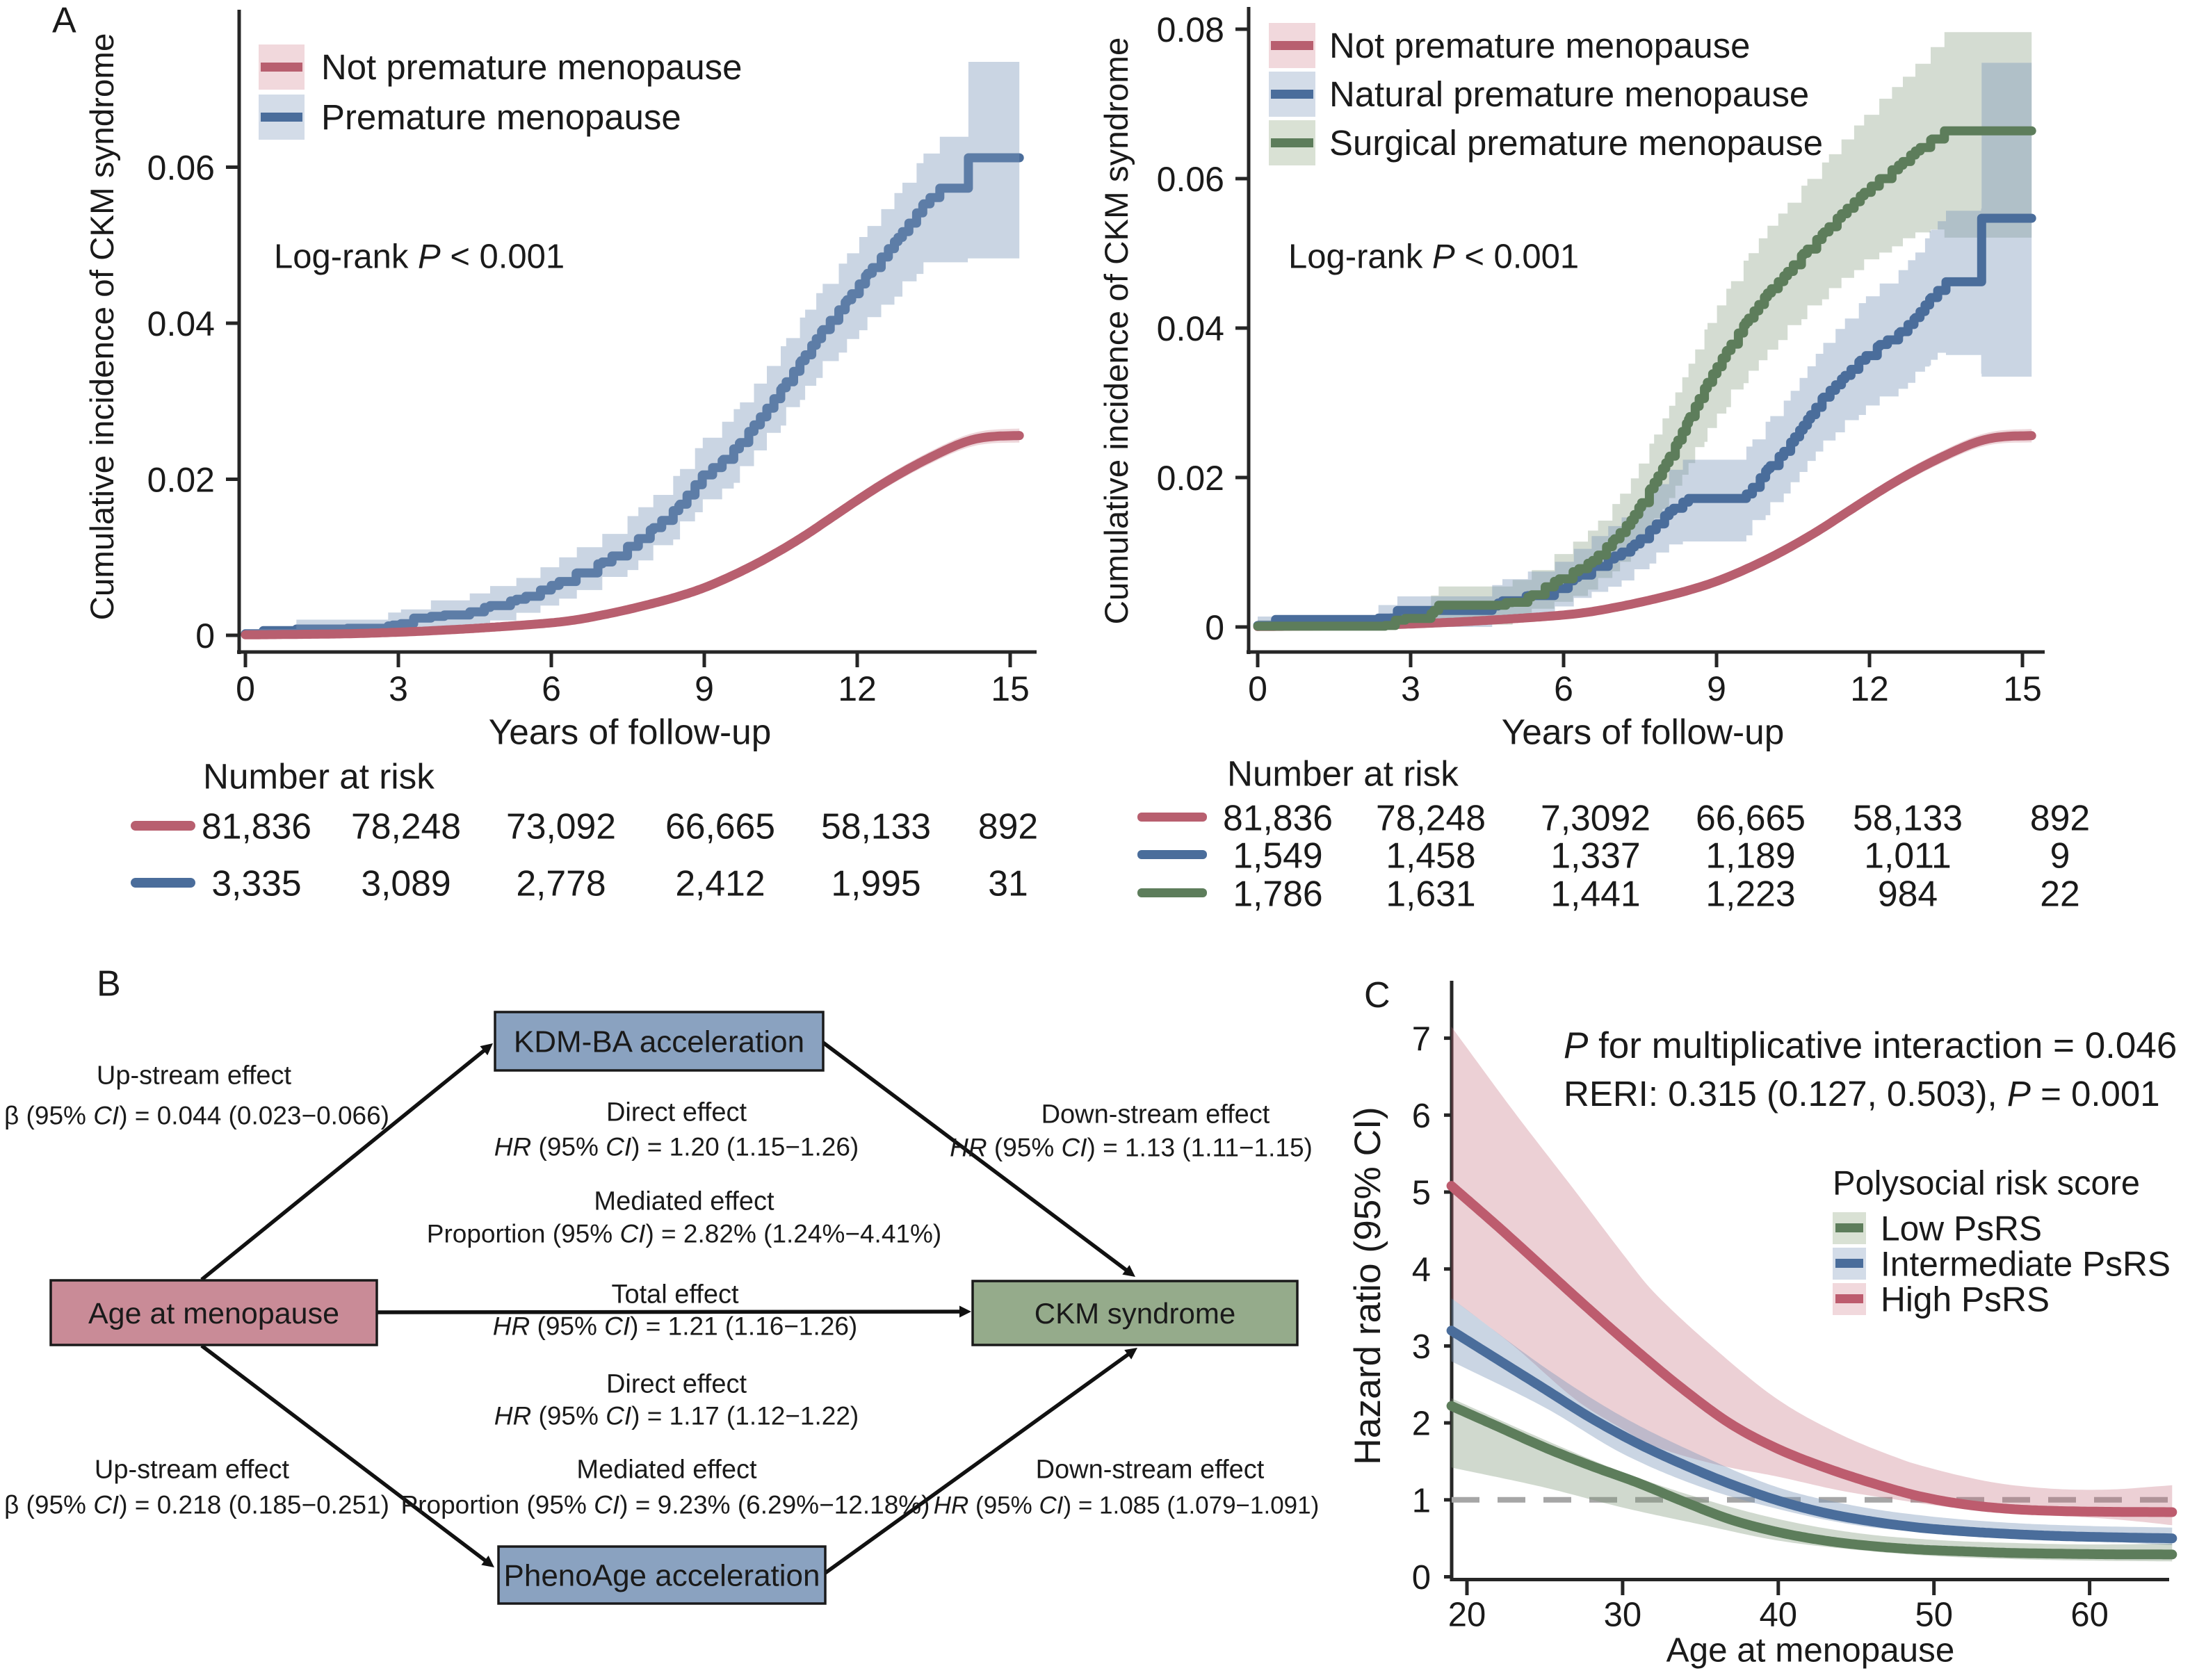  I want to click on svg-text: 1,549, so click(1277, 855).